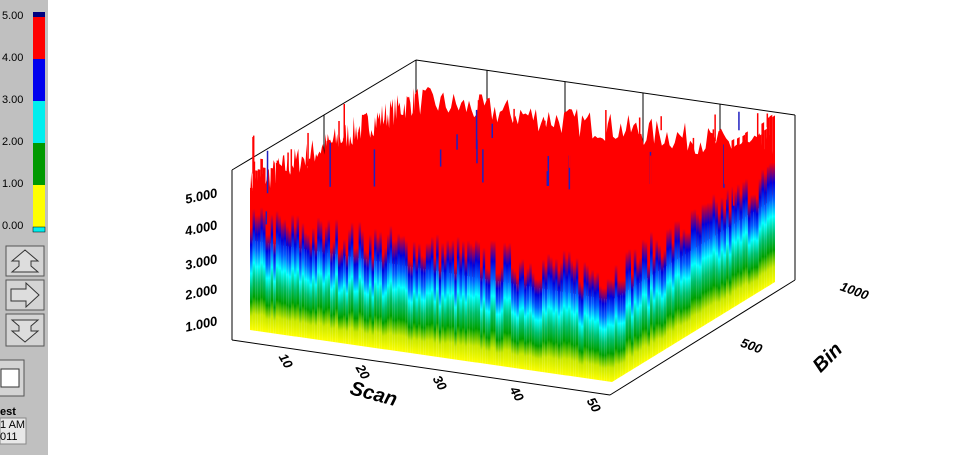 Image resolution: width=972 pixels, height=455 pixels. I want to click on bin-tick-label: 500, so click(752, 346).